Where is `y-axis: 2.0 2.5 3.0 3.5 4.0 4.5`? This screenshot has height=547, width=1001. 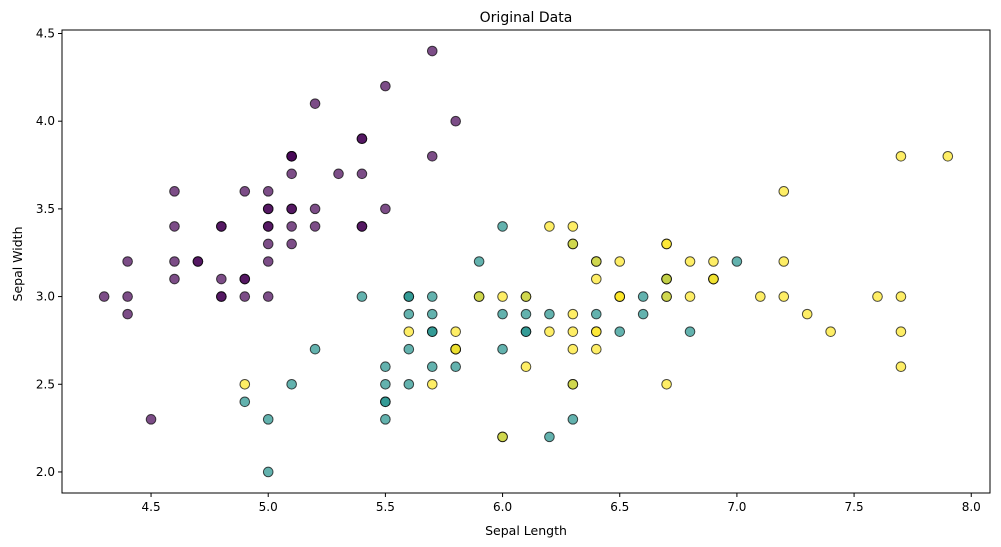
y-axis: 2.0 2.5 3.0 3.5 4.0 4.5 is located at coordinates (49, 253).